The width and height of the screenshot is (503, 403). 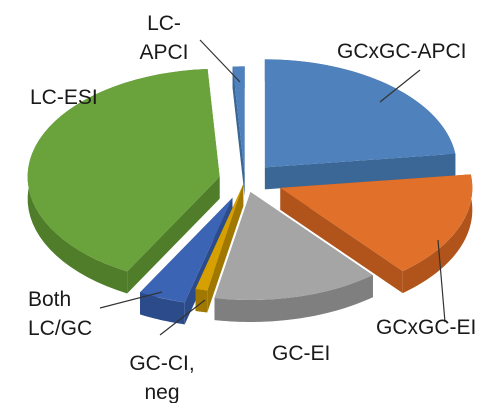 I want to click on label-line-lc-apci-0: LC-, so click(x=164, y=23).